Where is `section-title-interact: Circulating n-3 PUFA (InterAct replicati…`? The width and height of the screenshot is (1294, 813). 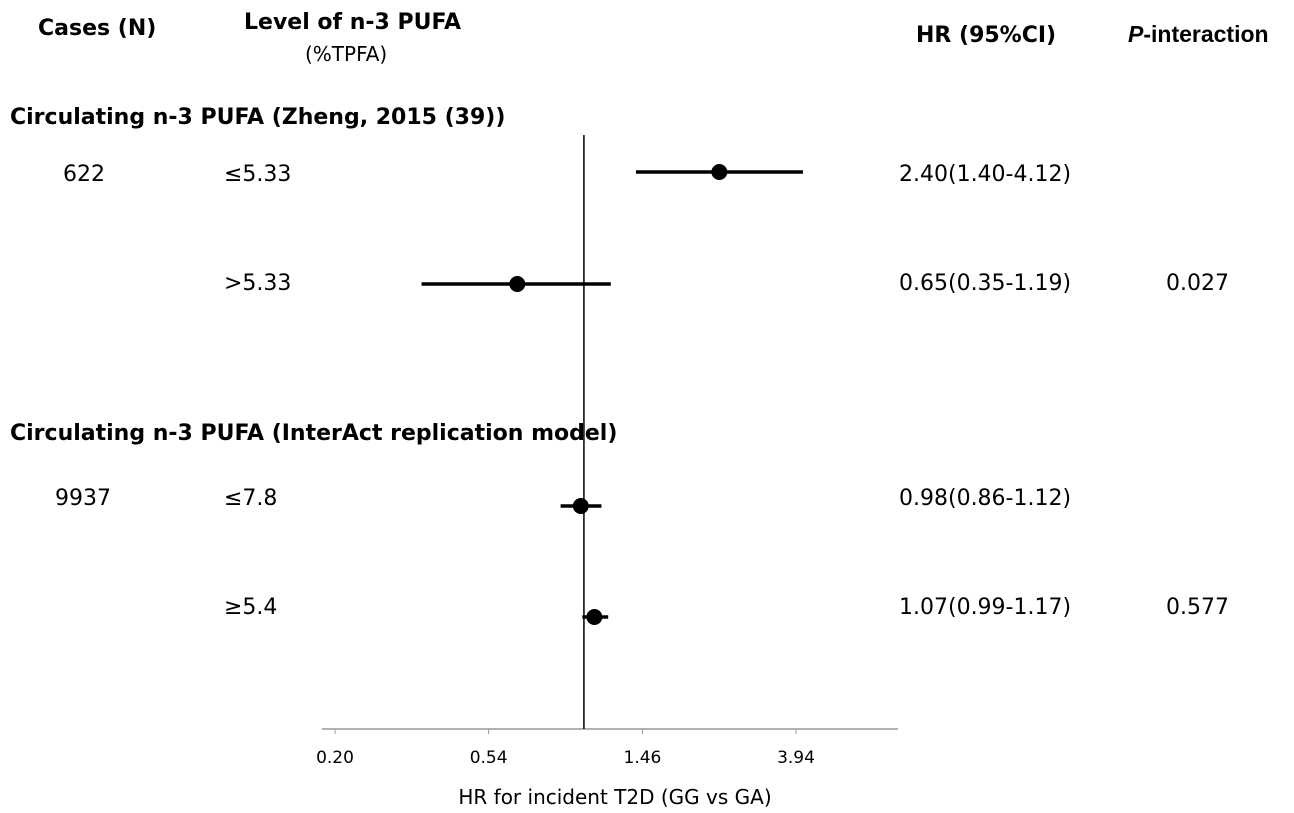
section-title-interact: Circulating n-3 PUFA (InterAct replicati… is located at coordinates (314, 433).